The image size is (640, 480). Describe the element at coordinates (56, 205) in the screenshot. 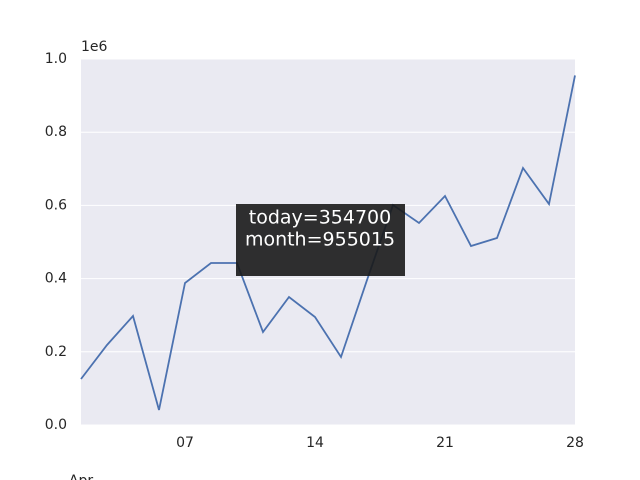

I see `y-tick-label: 0.6` at that location.